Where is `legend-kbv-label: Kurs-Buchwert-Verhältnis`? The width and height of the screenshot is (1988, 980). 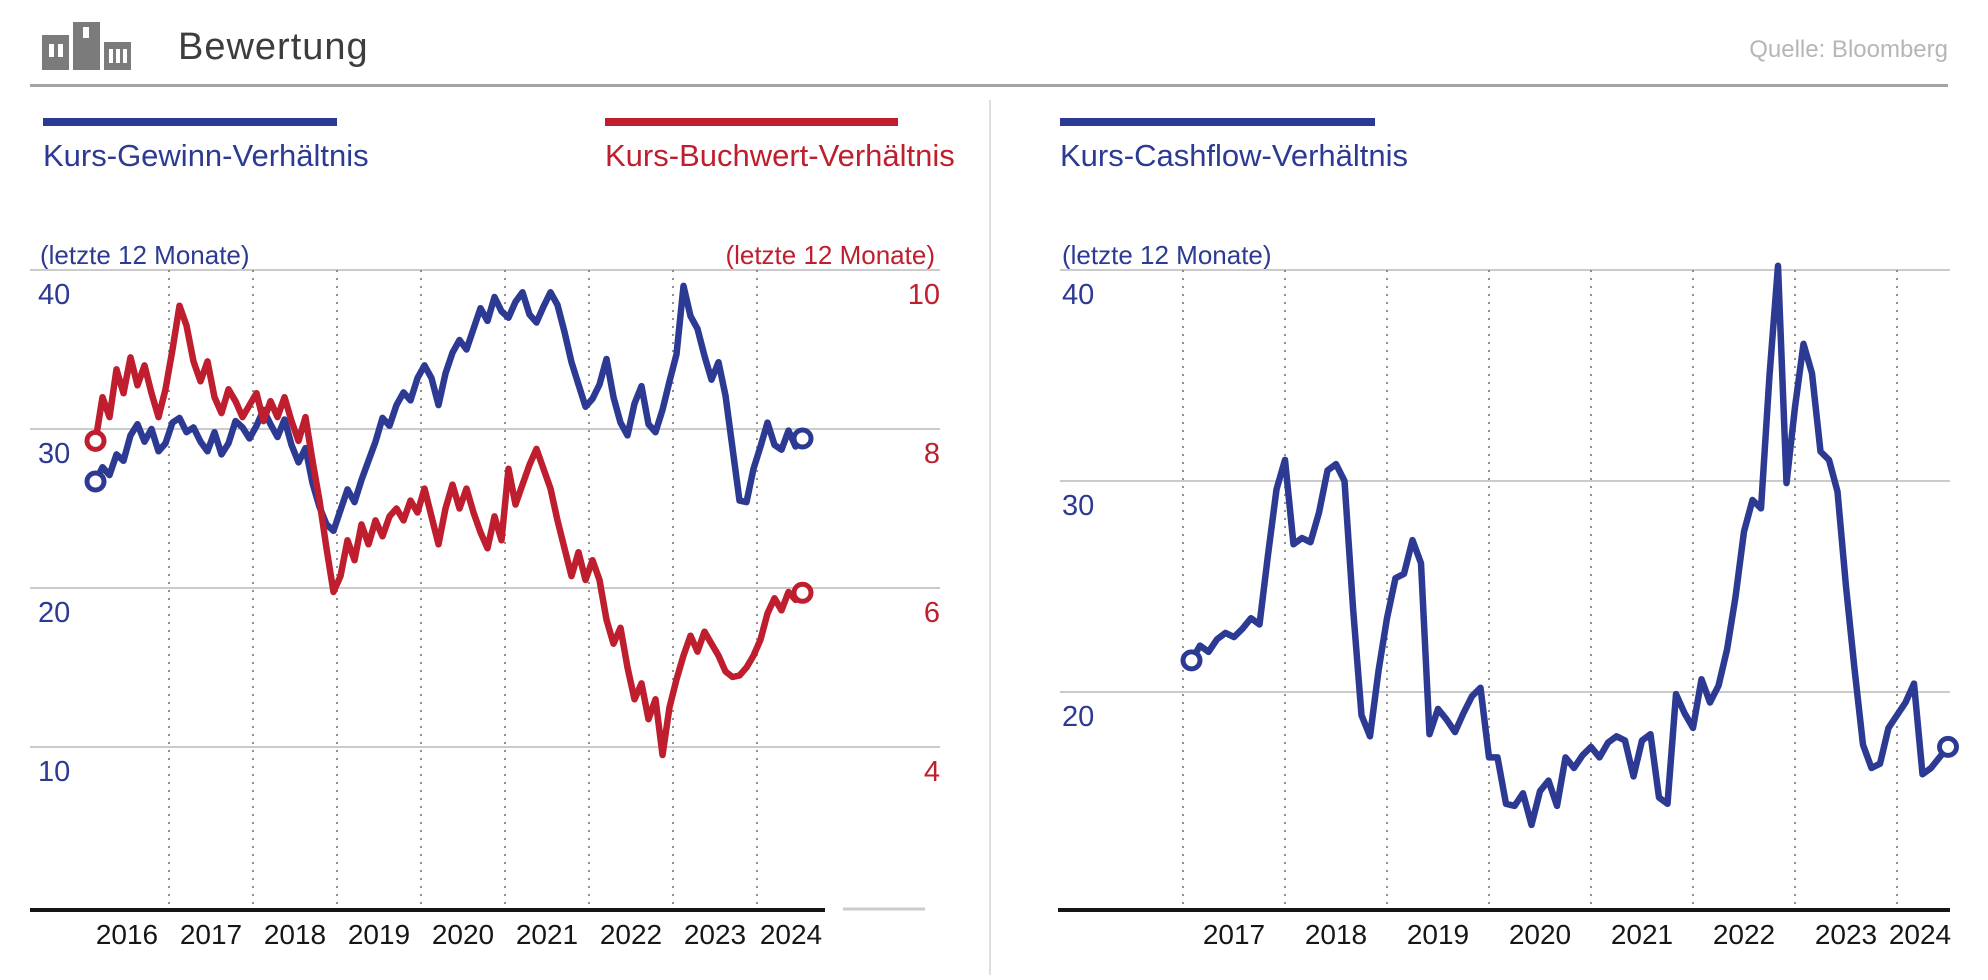 legend-kbv-label: Kurs-Buchwert-Verhältnis is located at coordinates (780, 155).